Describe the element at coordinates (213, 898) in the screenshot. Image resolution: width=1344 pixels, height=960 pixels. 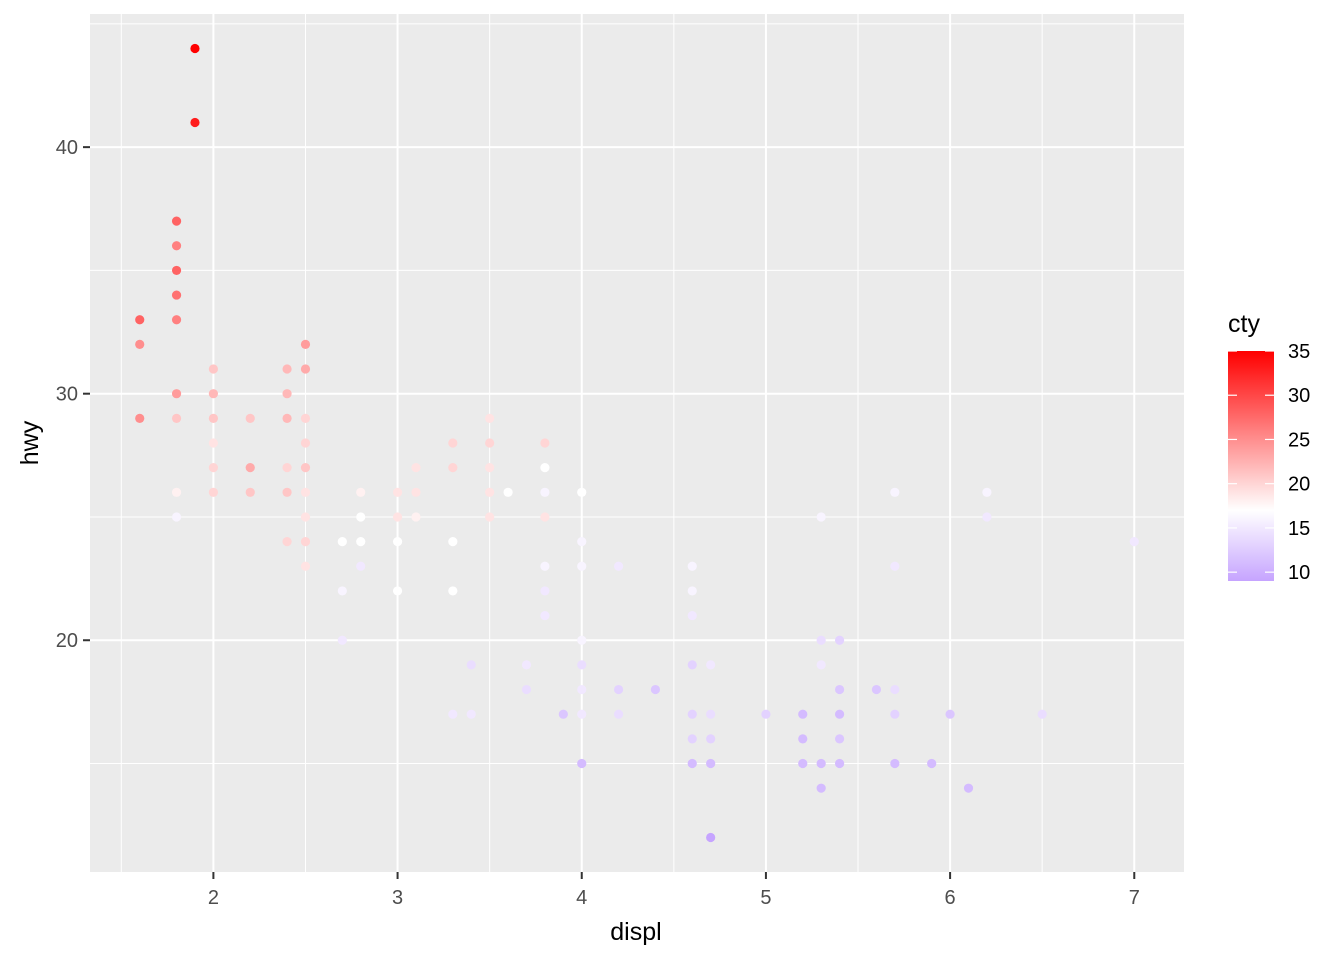
I see `x-tick-label: 2` at that location.